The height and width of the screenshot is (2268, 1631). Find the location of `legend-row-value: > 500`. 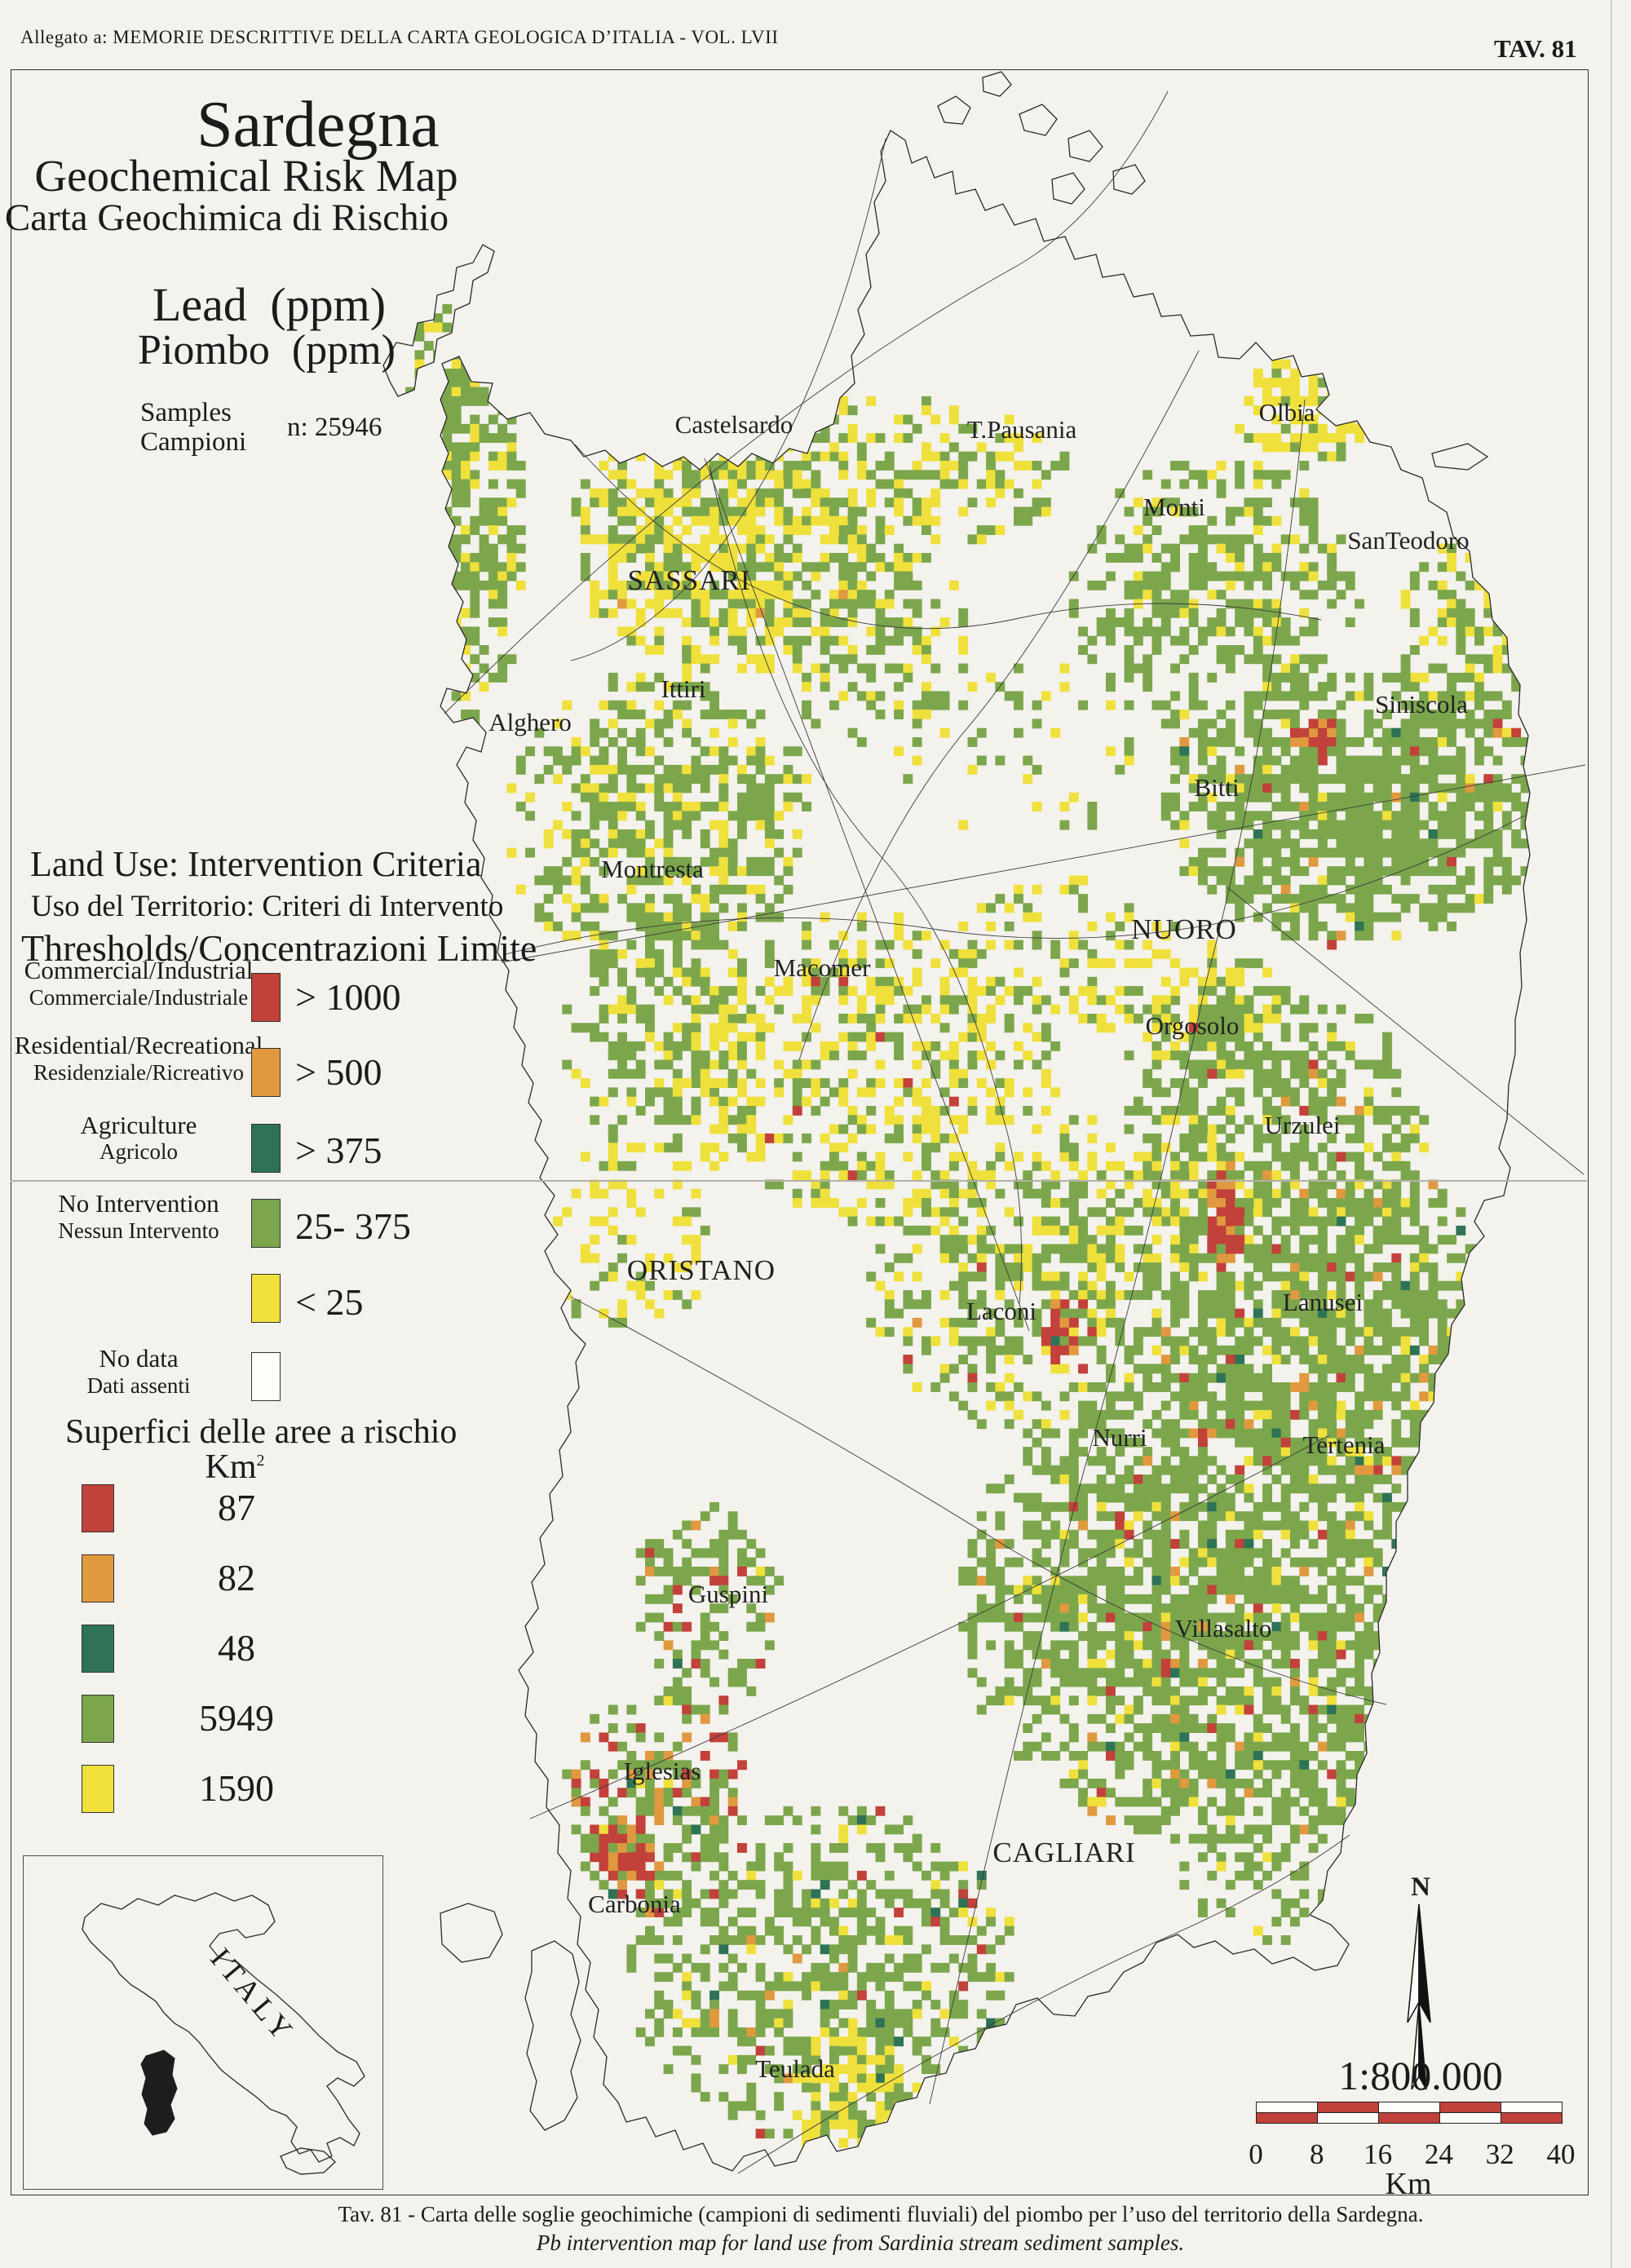

legend-row-value: > 500 is located at coordinates (338, 1072).